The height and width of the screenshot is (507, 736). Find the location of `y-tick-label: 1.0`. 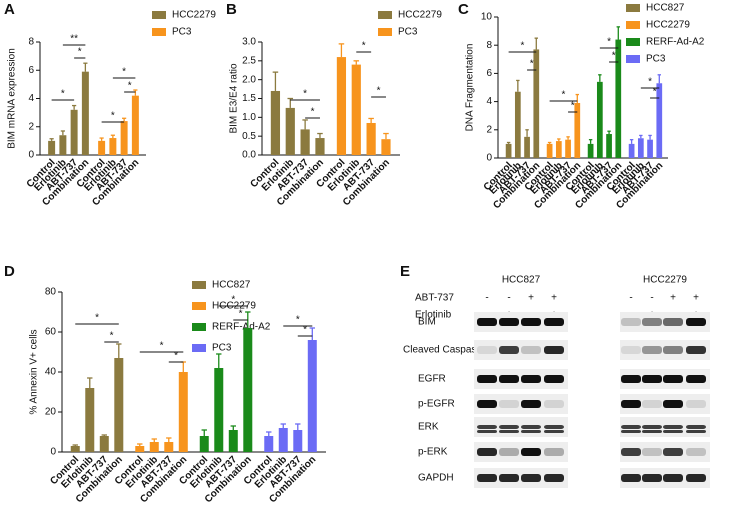

y-tick-label: 1.0 is located at coordinates (249, 117).